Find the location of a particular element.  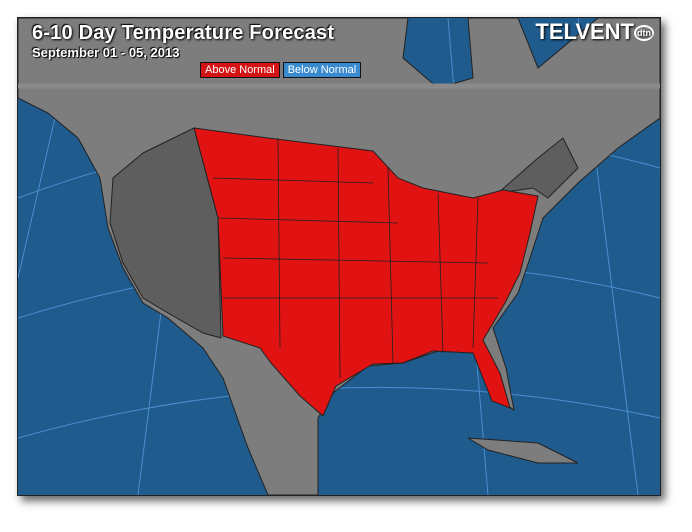

logo-badge: dtn is located at coordinates (644, 33).